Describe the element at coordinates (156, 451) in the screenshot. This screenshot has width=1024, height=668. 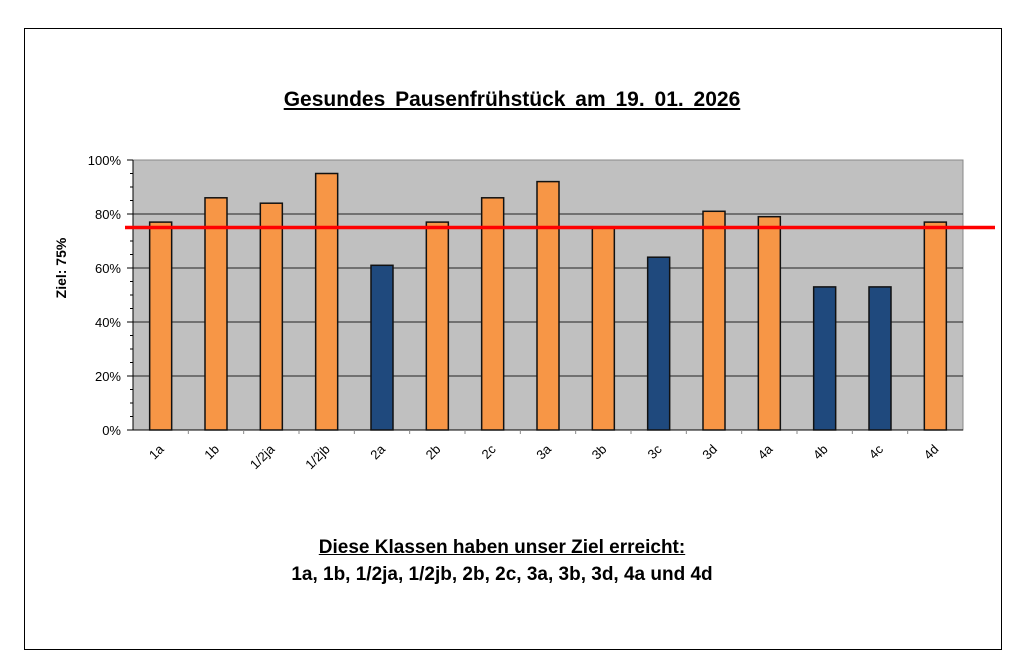
I see `x-tick-label: 1a` at that location.